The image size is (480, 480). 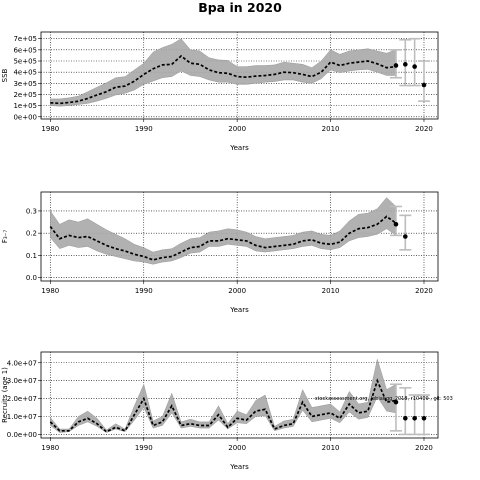 I want to click on y-tick-label: 1e+05, so click(x=25, y=106).